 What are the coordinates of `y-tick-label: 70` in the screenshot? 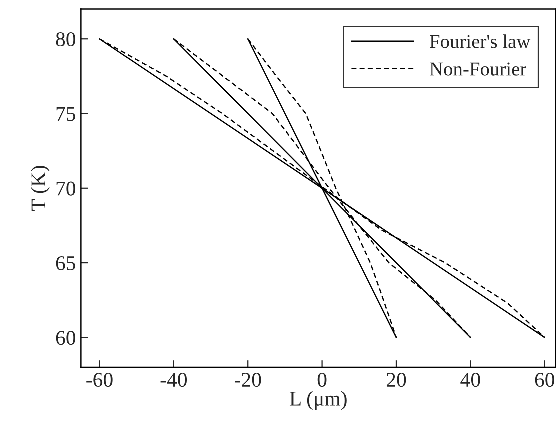 It's located at (66, 189).